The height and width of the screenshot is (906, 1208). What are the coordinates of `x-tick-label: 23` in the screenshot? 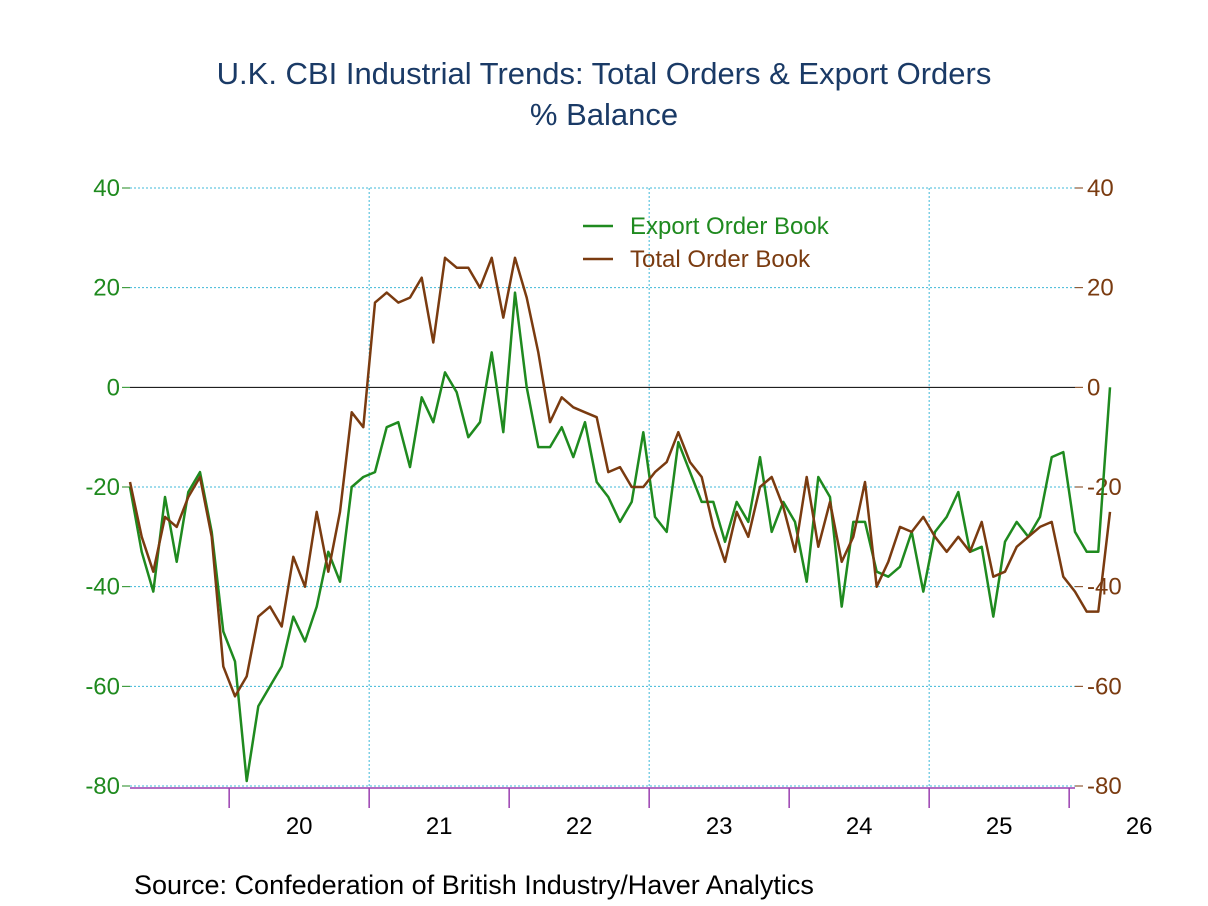 It's located at (719, 826).